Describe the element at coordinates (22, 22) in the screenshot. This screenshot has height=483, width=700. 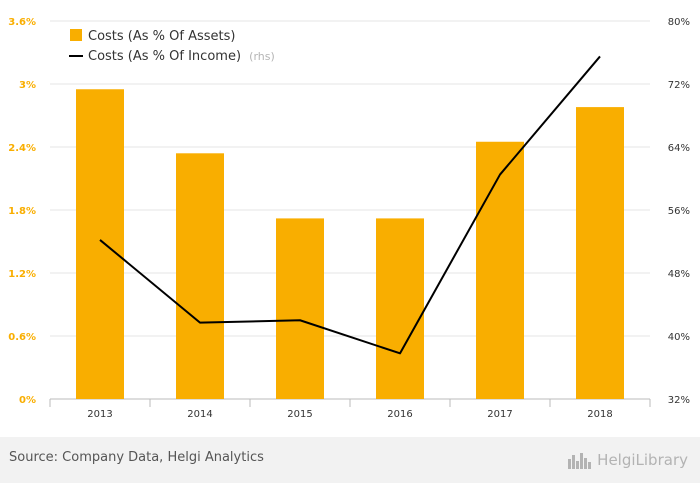
I see `left-axis-tick-label: 3.6%` at that location.